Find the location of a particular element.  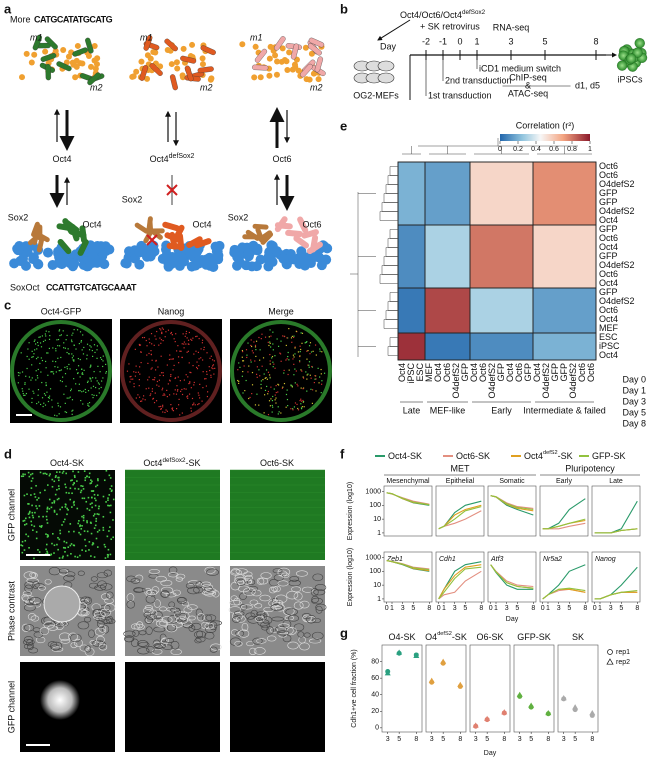

panel-letter: a is located at coordinates (8, 8).